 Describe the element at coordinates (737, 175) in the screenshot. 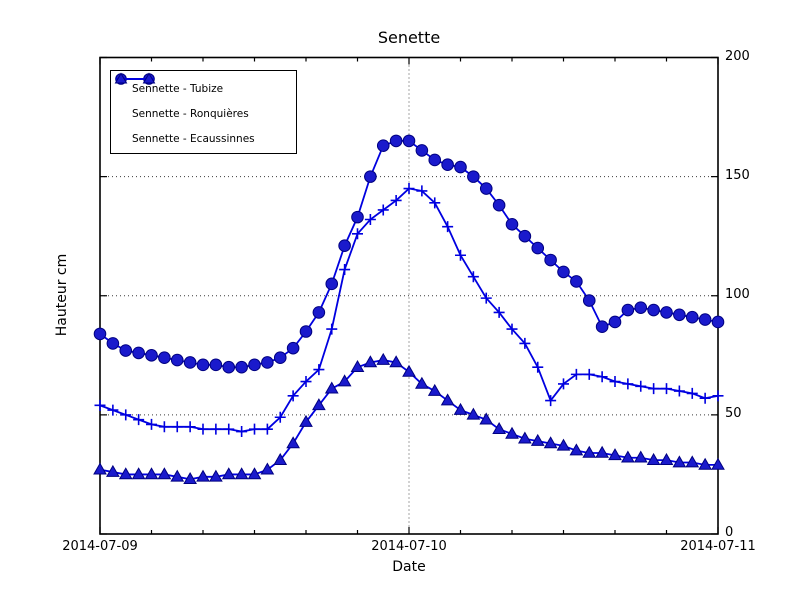

I see `y-tick-label-150: 150` at that location.